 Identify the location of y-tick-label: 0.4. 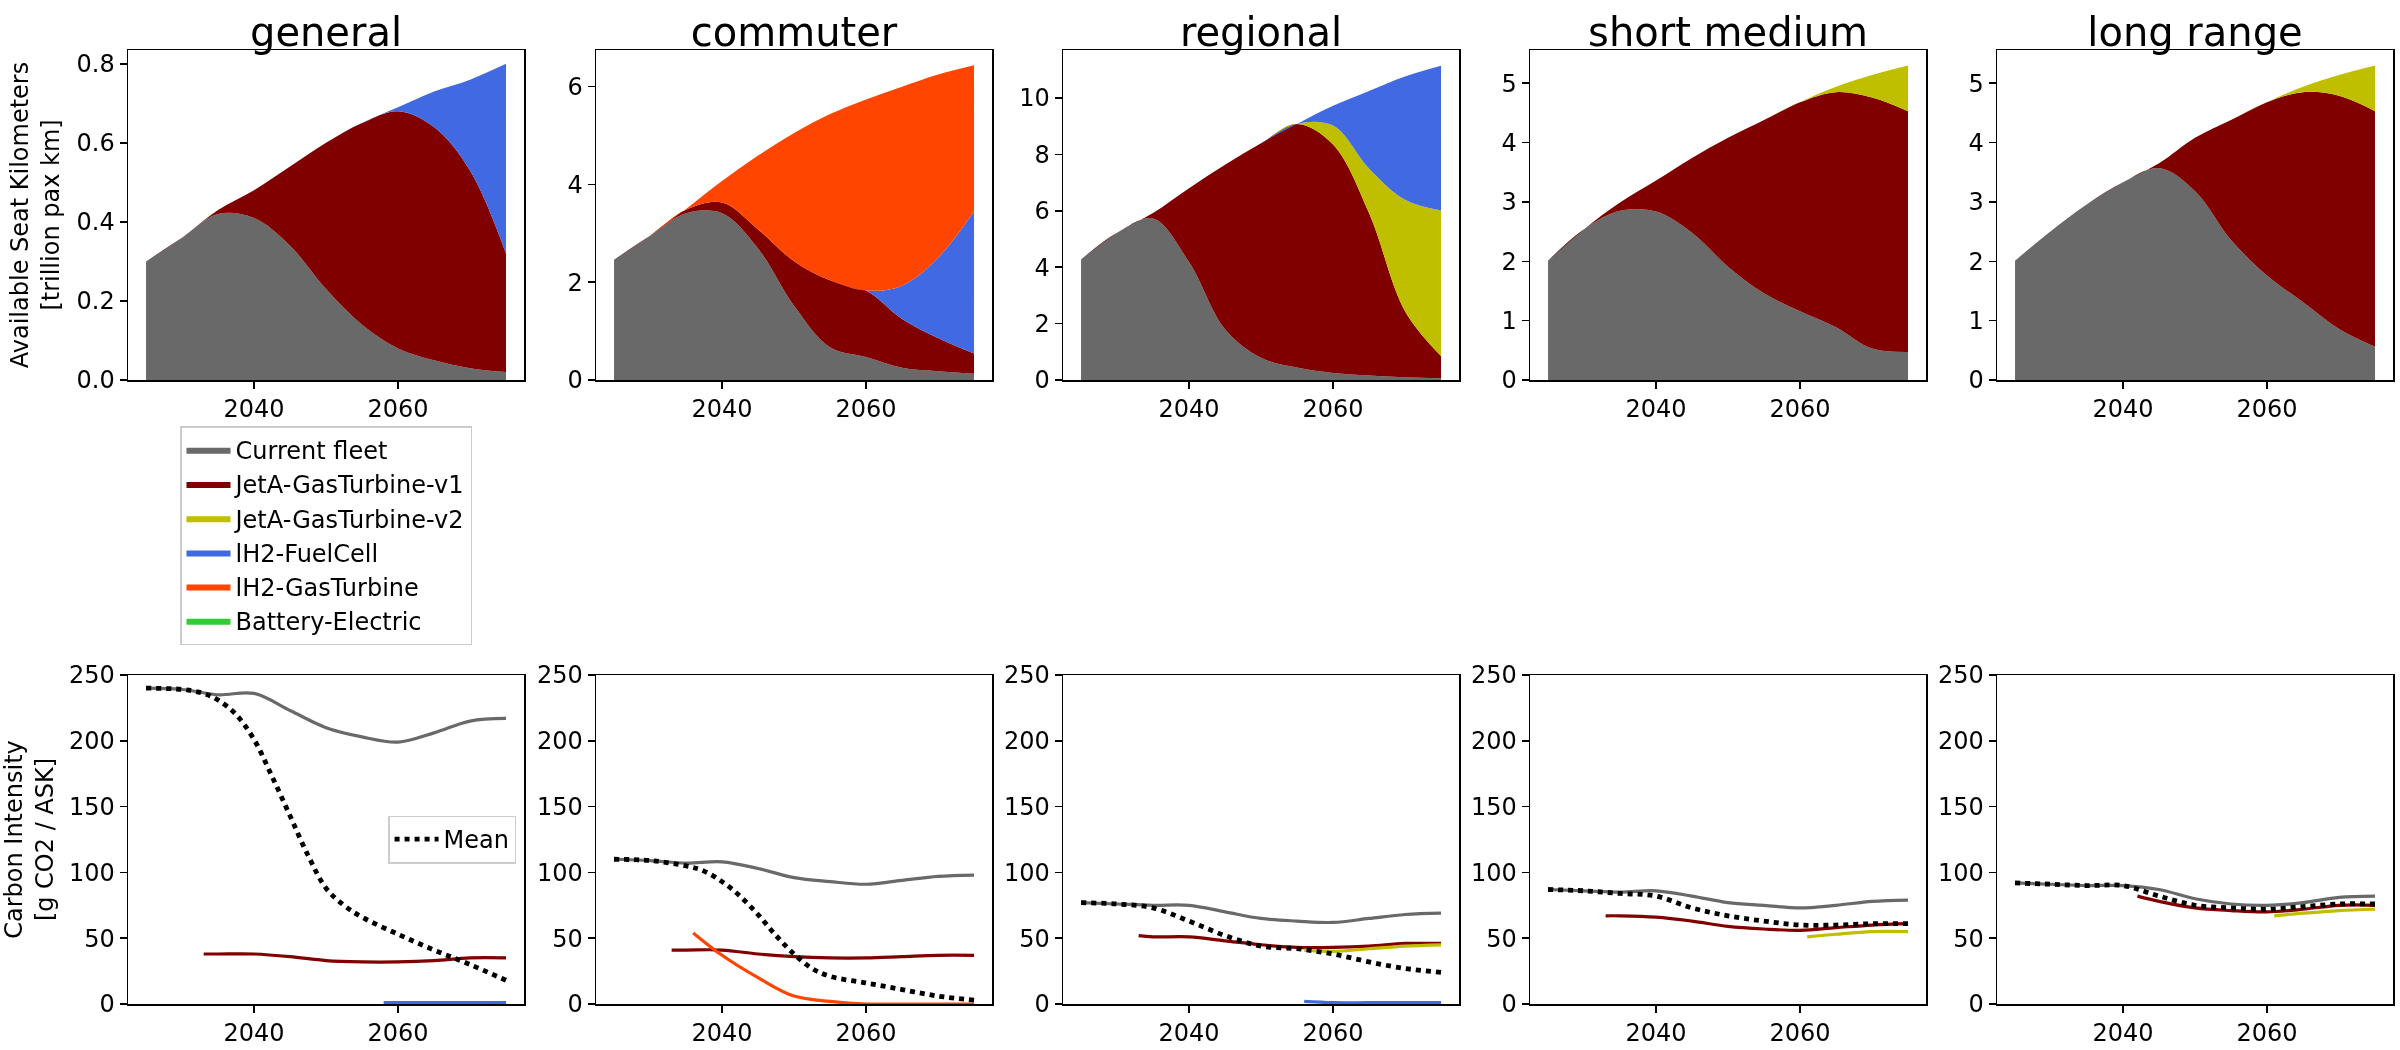
(95, 222).